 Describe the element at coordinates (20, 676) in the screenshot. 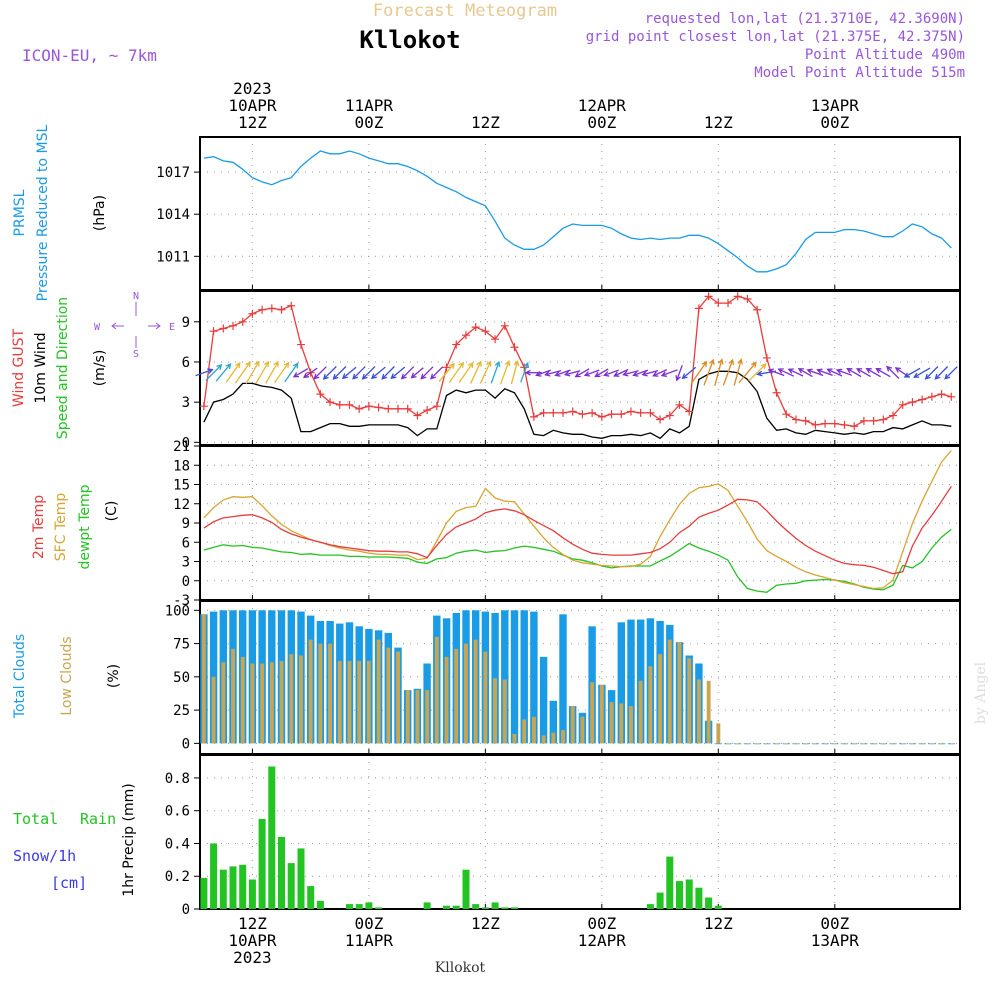

I see `total-cloud-label: Total Clouds` at that location.